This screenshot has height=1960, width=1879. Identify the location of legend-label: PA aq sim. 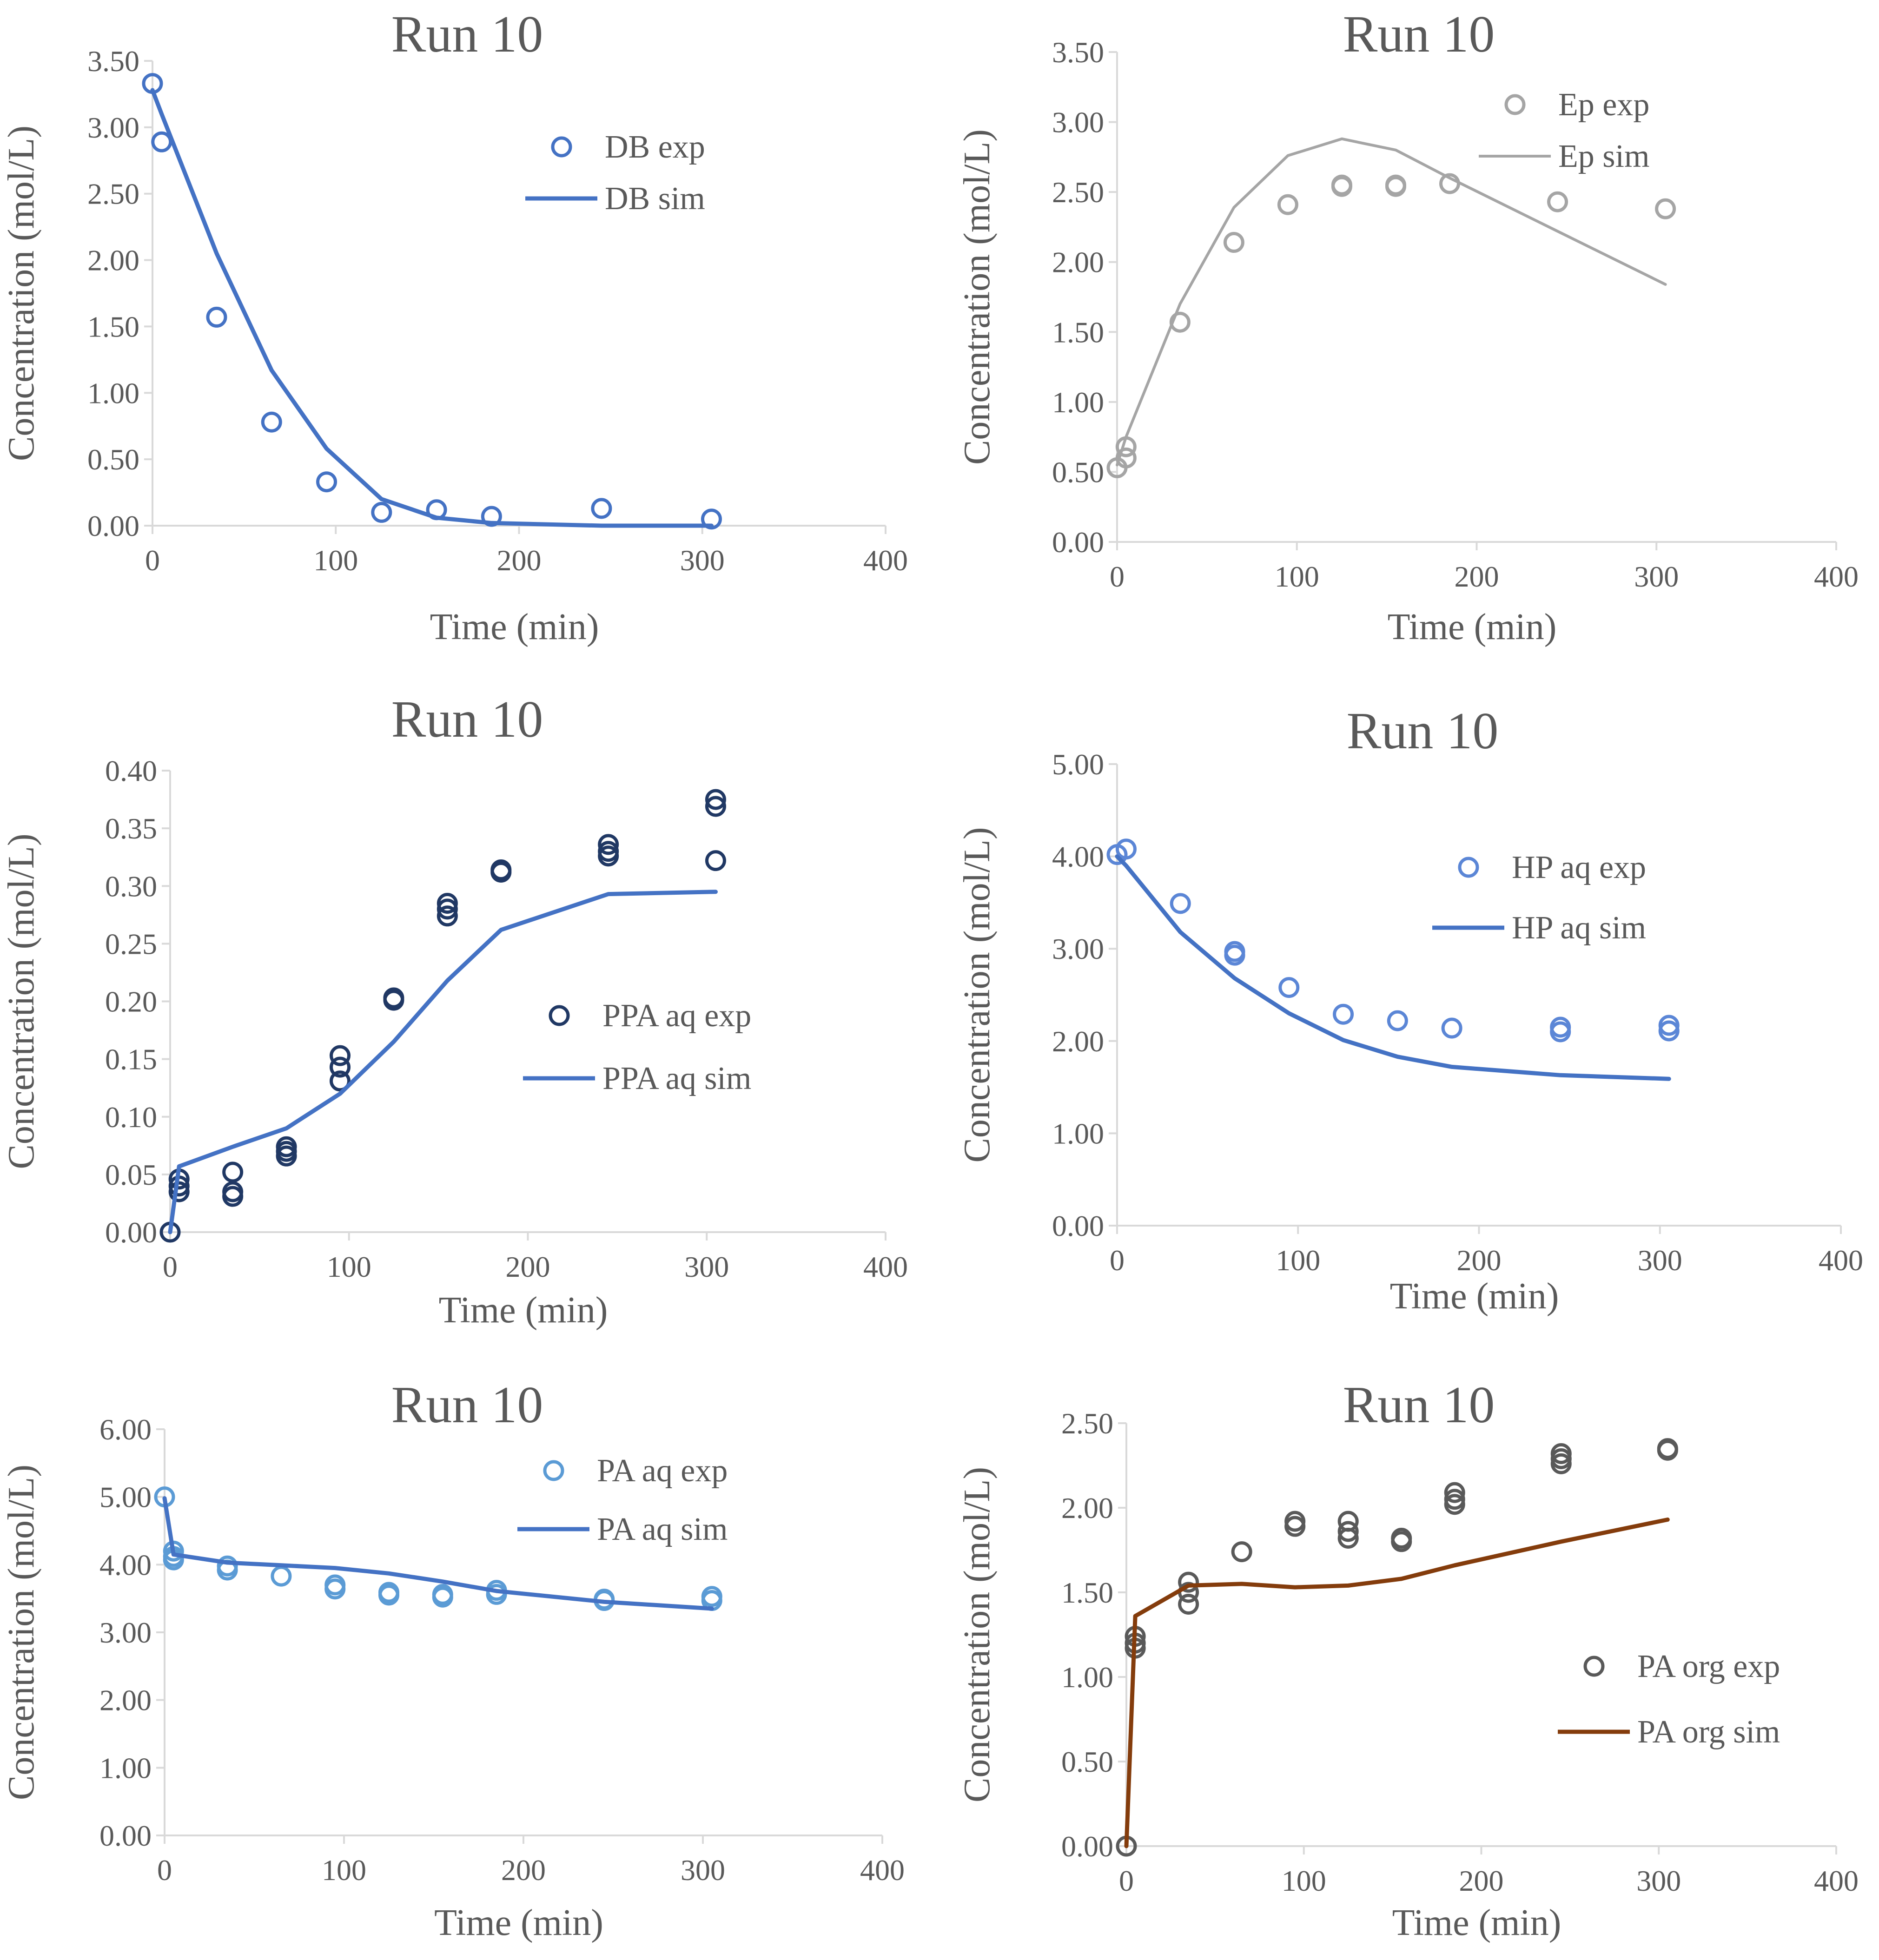
(662, 1529).